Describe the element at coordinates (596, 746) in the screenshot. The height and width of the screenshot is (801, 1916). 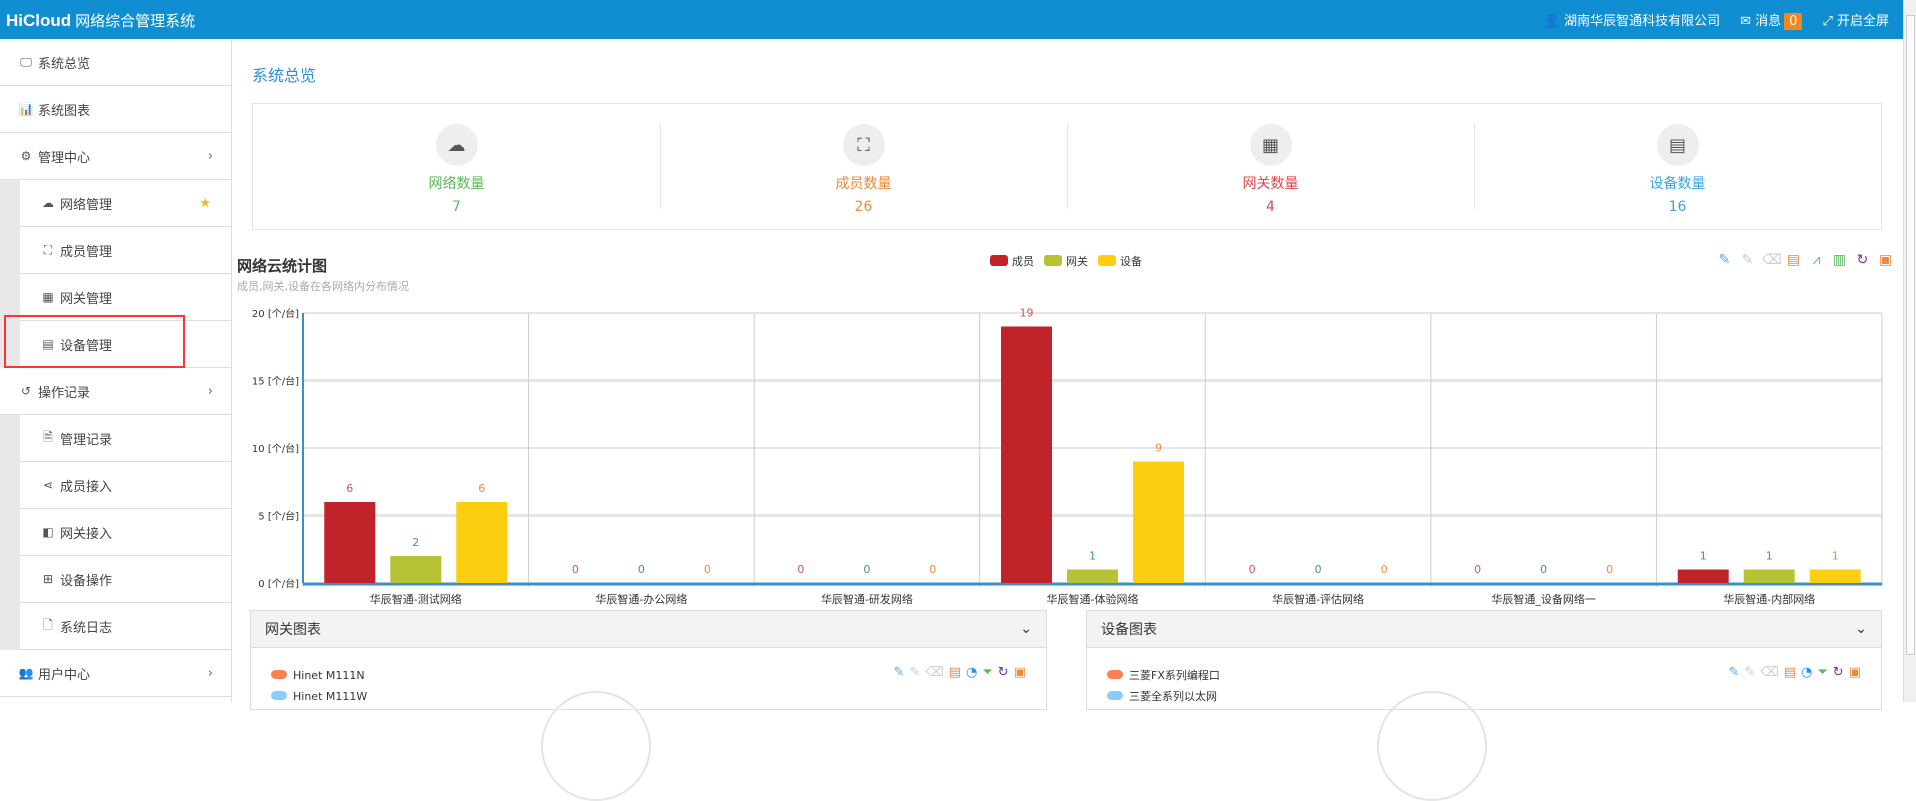
I see `gateway-pie-chart` at that location.